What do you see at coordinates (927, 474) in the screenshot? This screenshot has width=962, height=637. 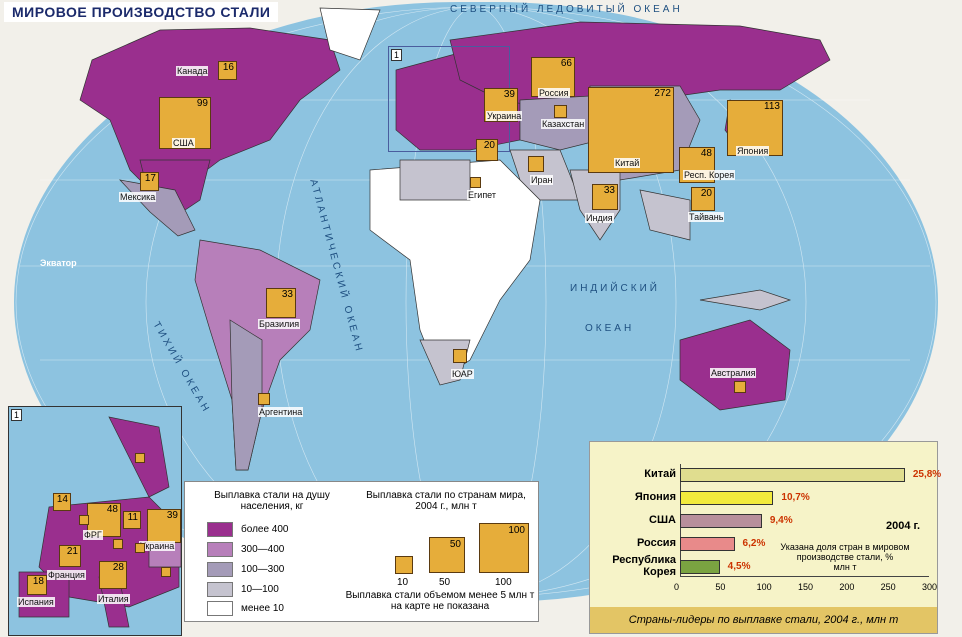 I see `bar-share-label: 25,8%` at bounding box center [927, 474].